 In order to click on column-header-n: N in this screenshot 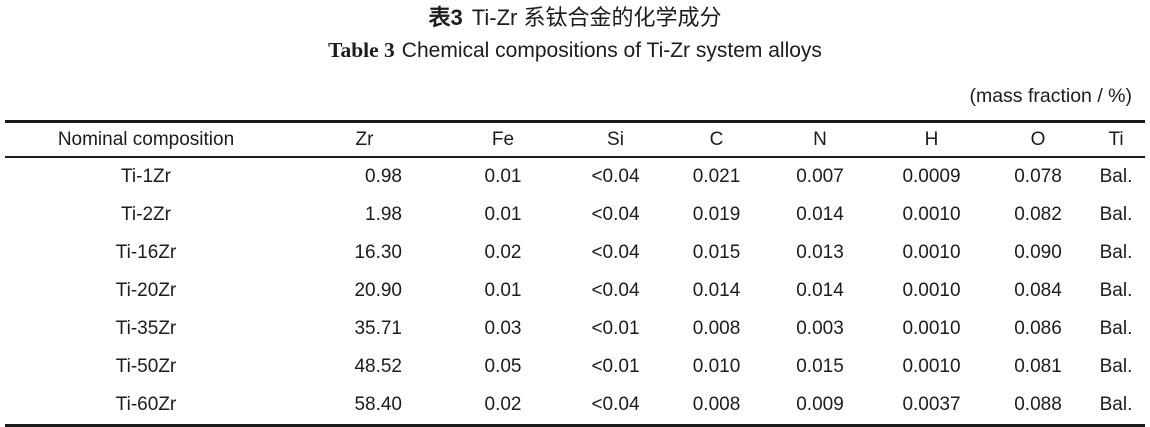, I will do `click(820, 139)`.